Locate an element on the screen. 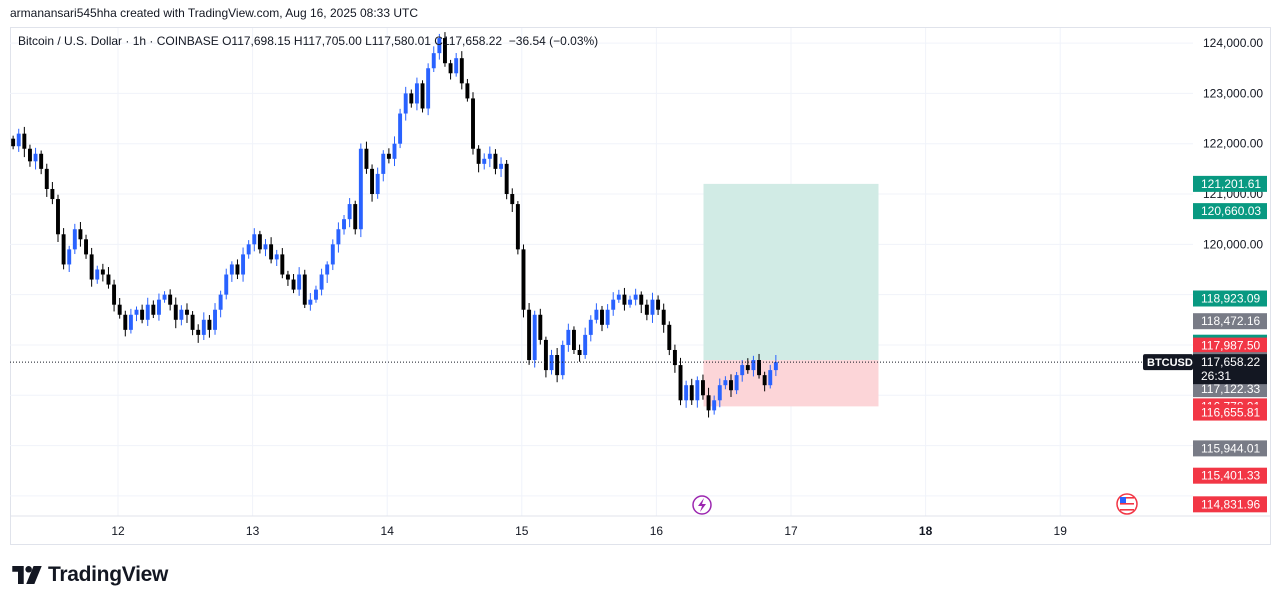 Image resolution: width=1281 pixels, height=605 pixels. symbol-tag-label: BTCUSD is located at coordinates (1170, 363).